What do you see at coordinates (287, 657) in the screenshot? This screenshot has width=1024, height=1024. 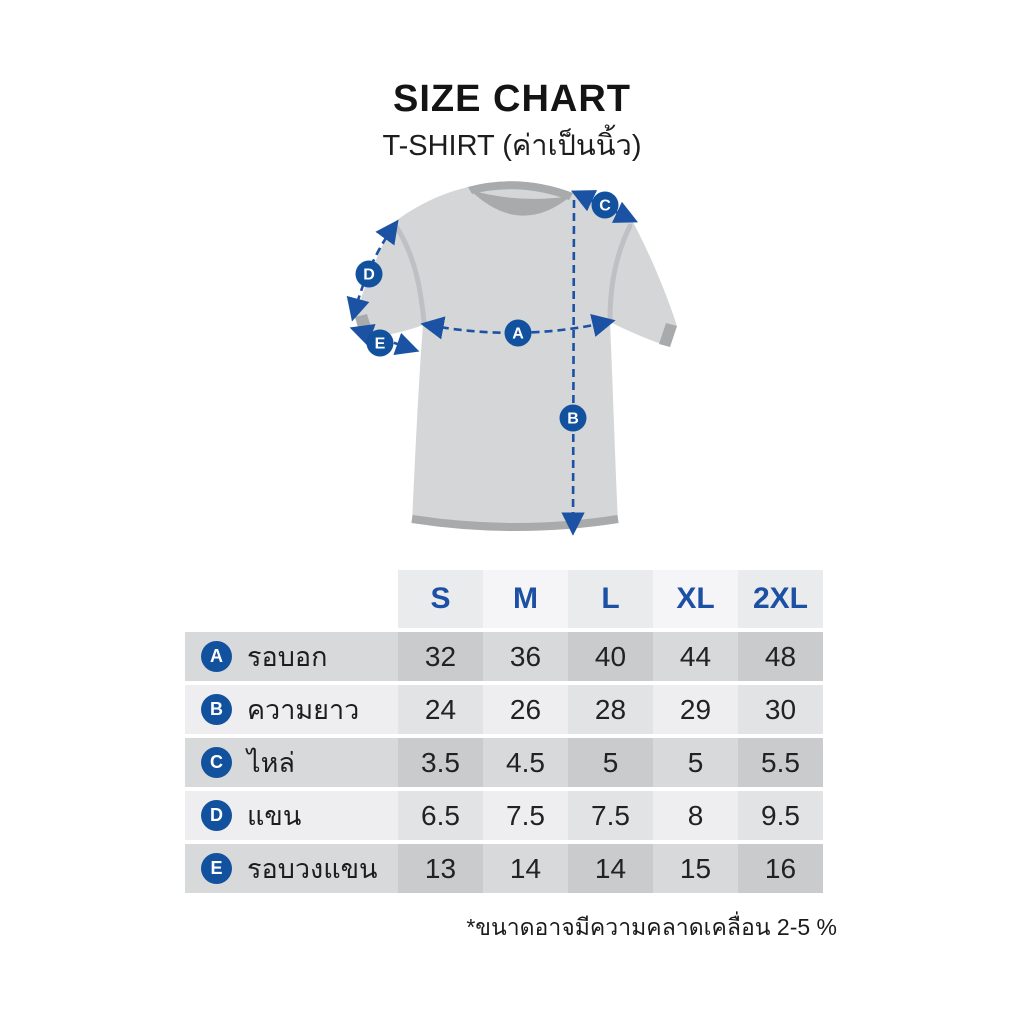 I see `row-label-chest-text: รอบอก` at bounding box center [287, 657].